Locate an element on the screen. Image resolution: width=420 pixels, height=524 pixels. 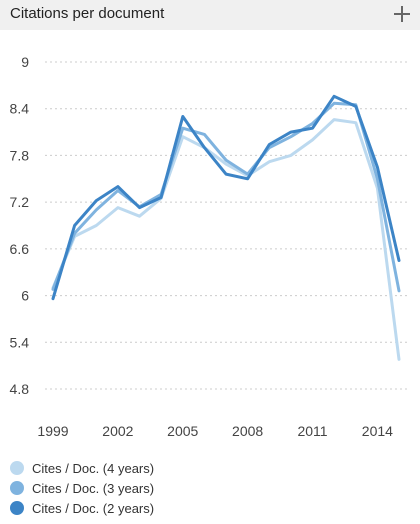
legend-label-2-years: Cites / Doc. (2 years) is located at coordinates (93, 508).